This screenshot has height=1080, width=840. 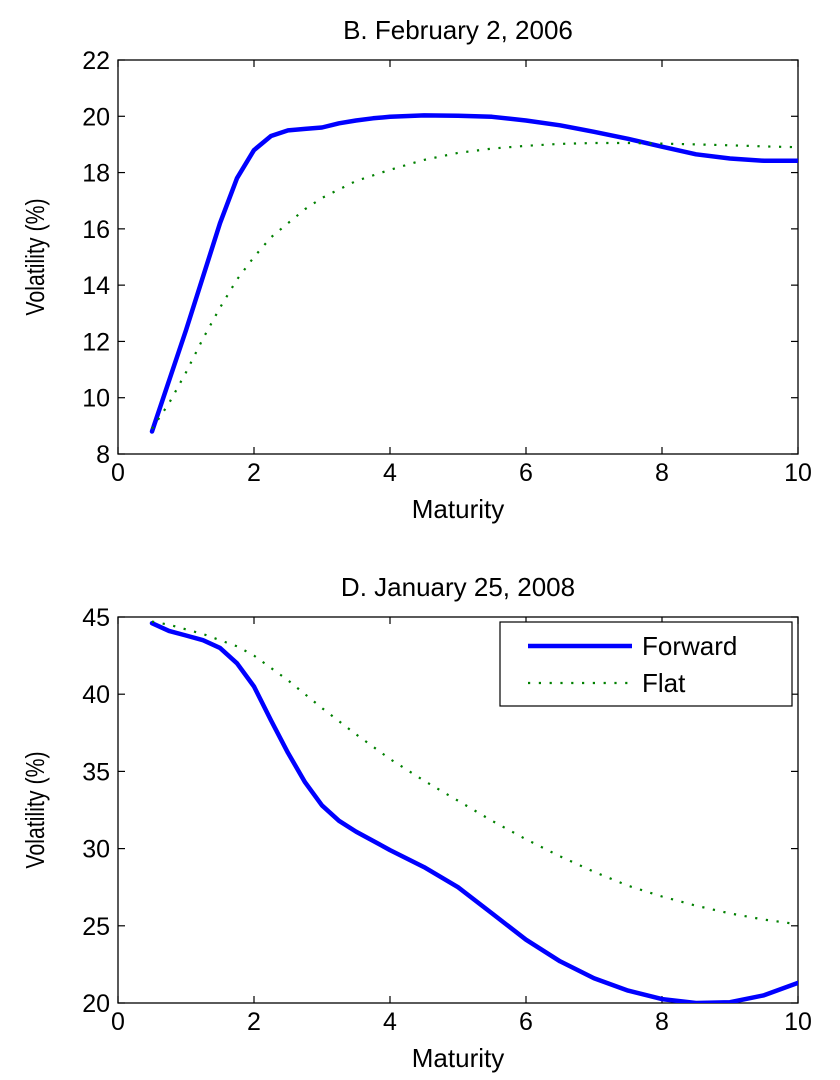 I want to click on y-tick-label: 16, so click(x=96, y=230).